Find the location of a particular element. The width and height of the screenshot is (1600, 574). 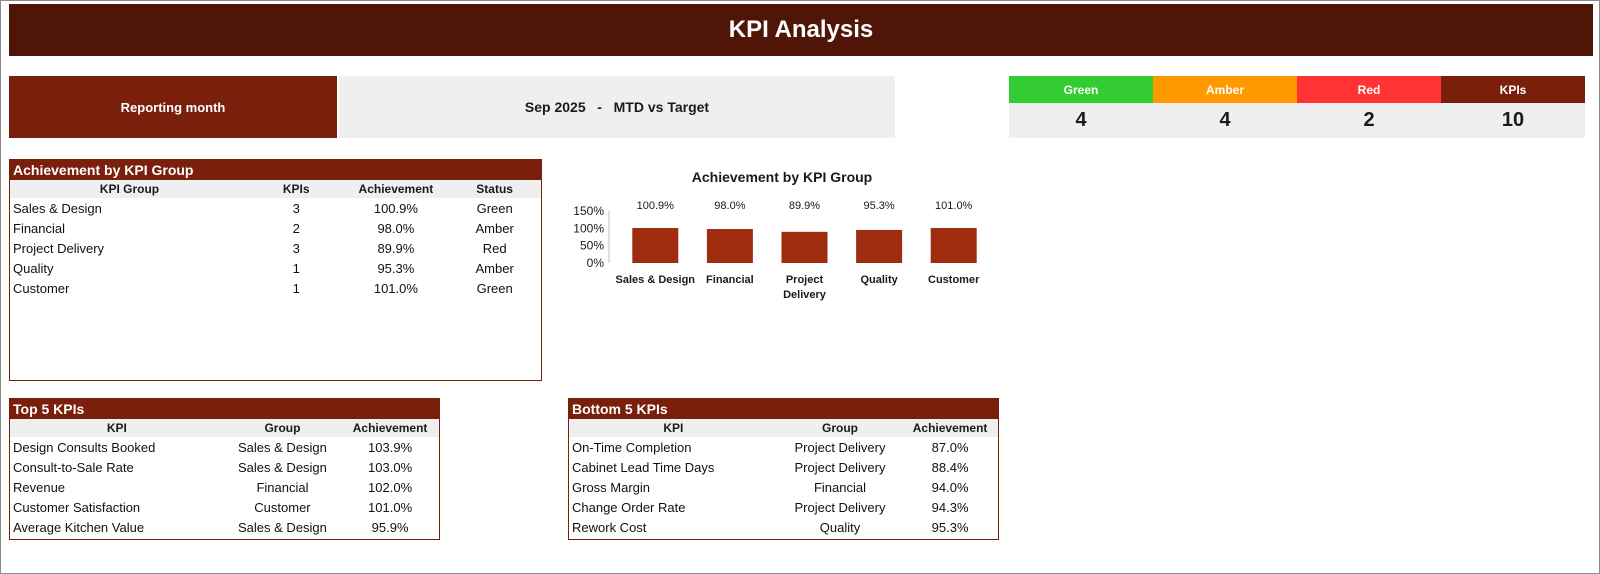

cell-achievement: 94.3% is located at coordinates (950, 507).